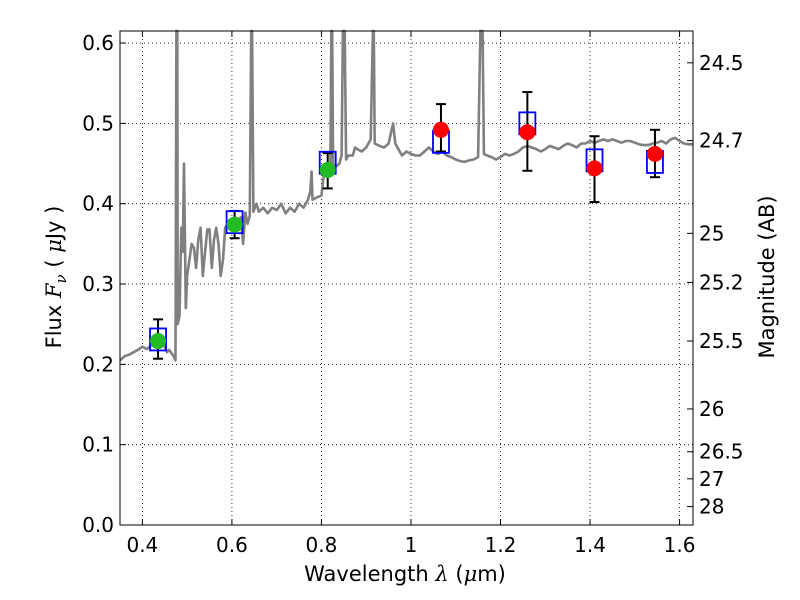 This screenshot has width=800, height=600. Describe the element at coordinates (411, 545) in the screenshot. I see `x-tick-label: 1` at that location.